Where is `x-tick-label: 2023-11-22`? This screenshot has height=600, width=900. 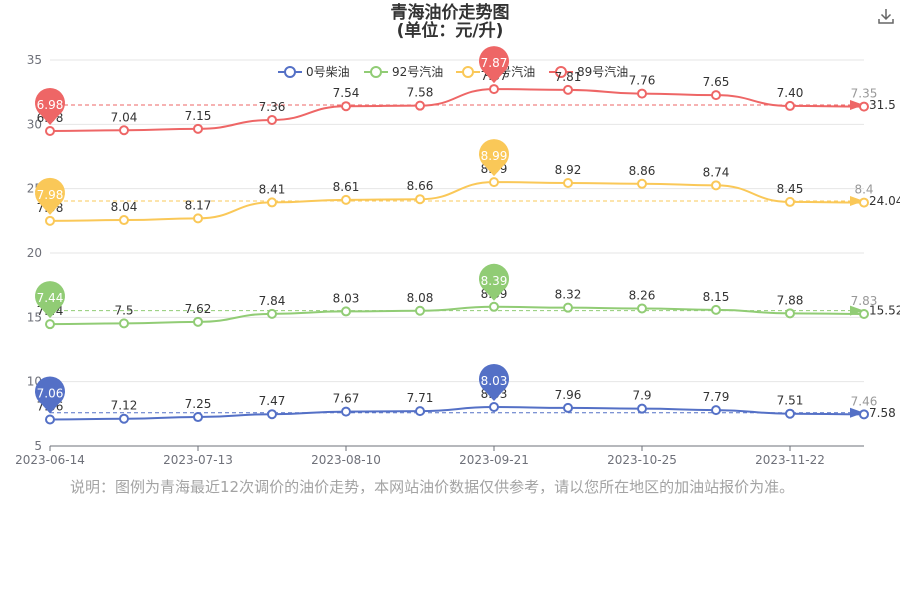 x-tick-label: 2023-11-22 is located at coordinates (790, 460).